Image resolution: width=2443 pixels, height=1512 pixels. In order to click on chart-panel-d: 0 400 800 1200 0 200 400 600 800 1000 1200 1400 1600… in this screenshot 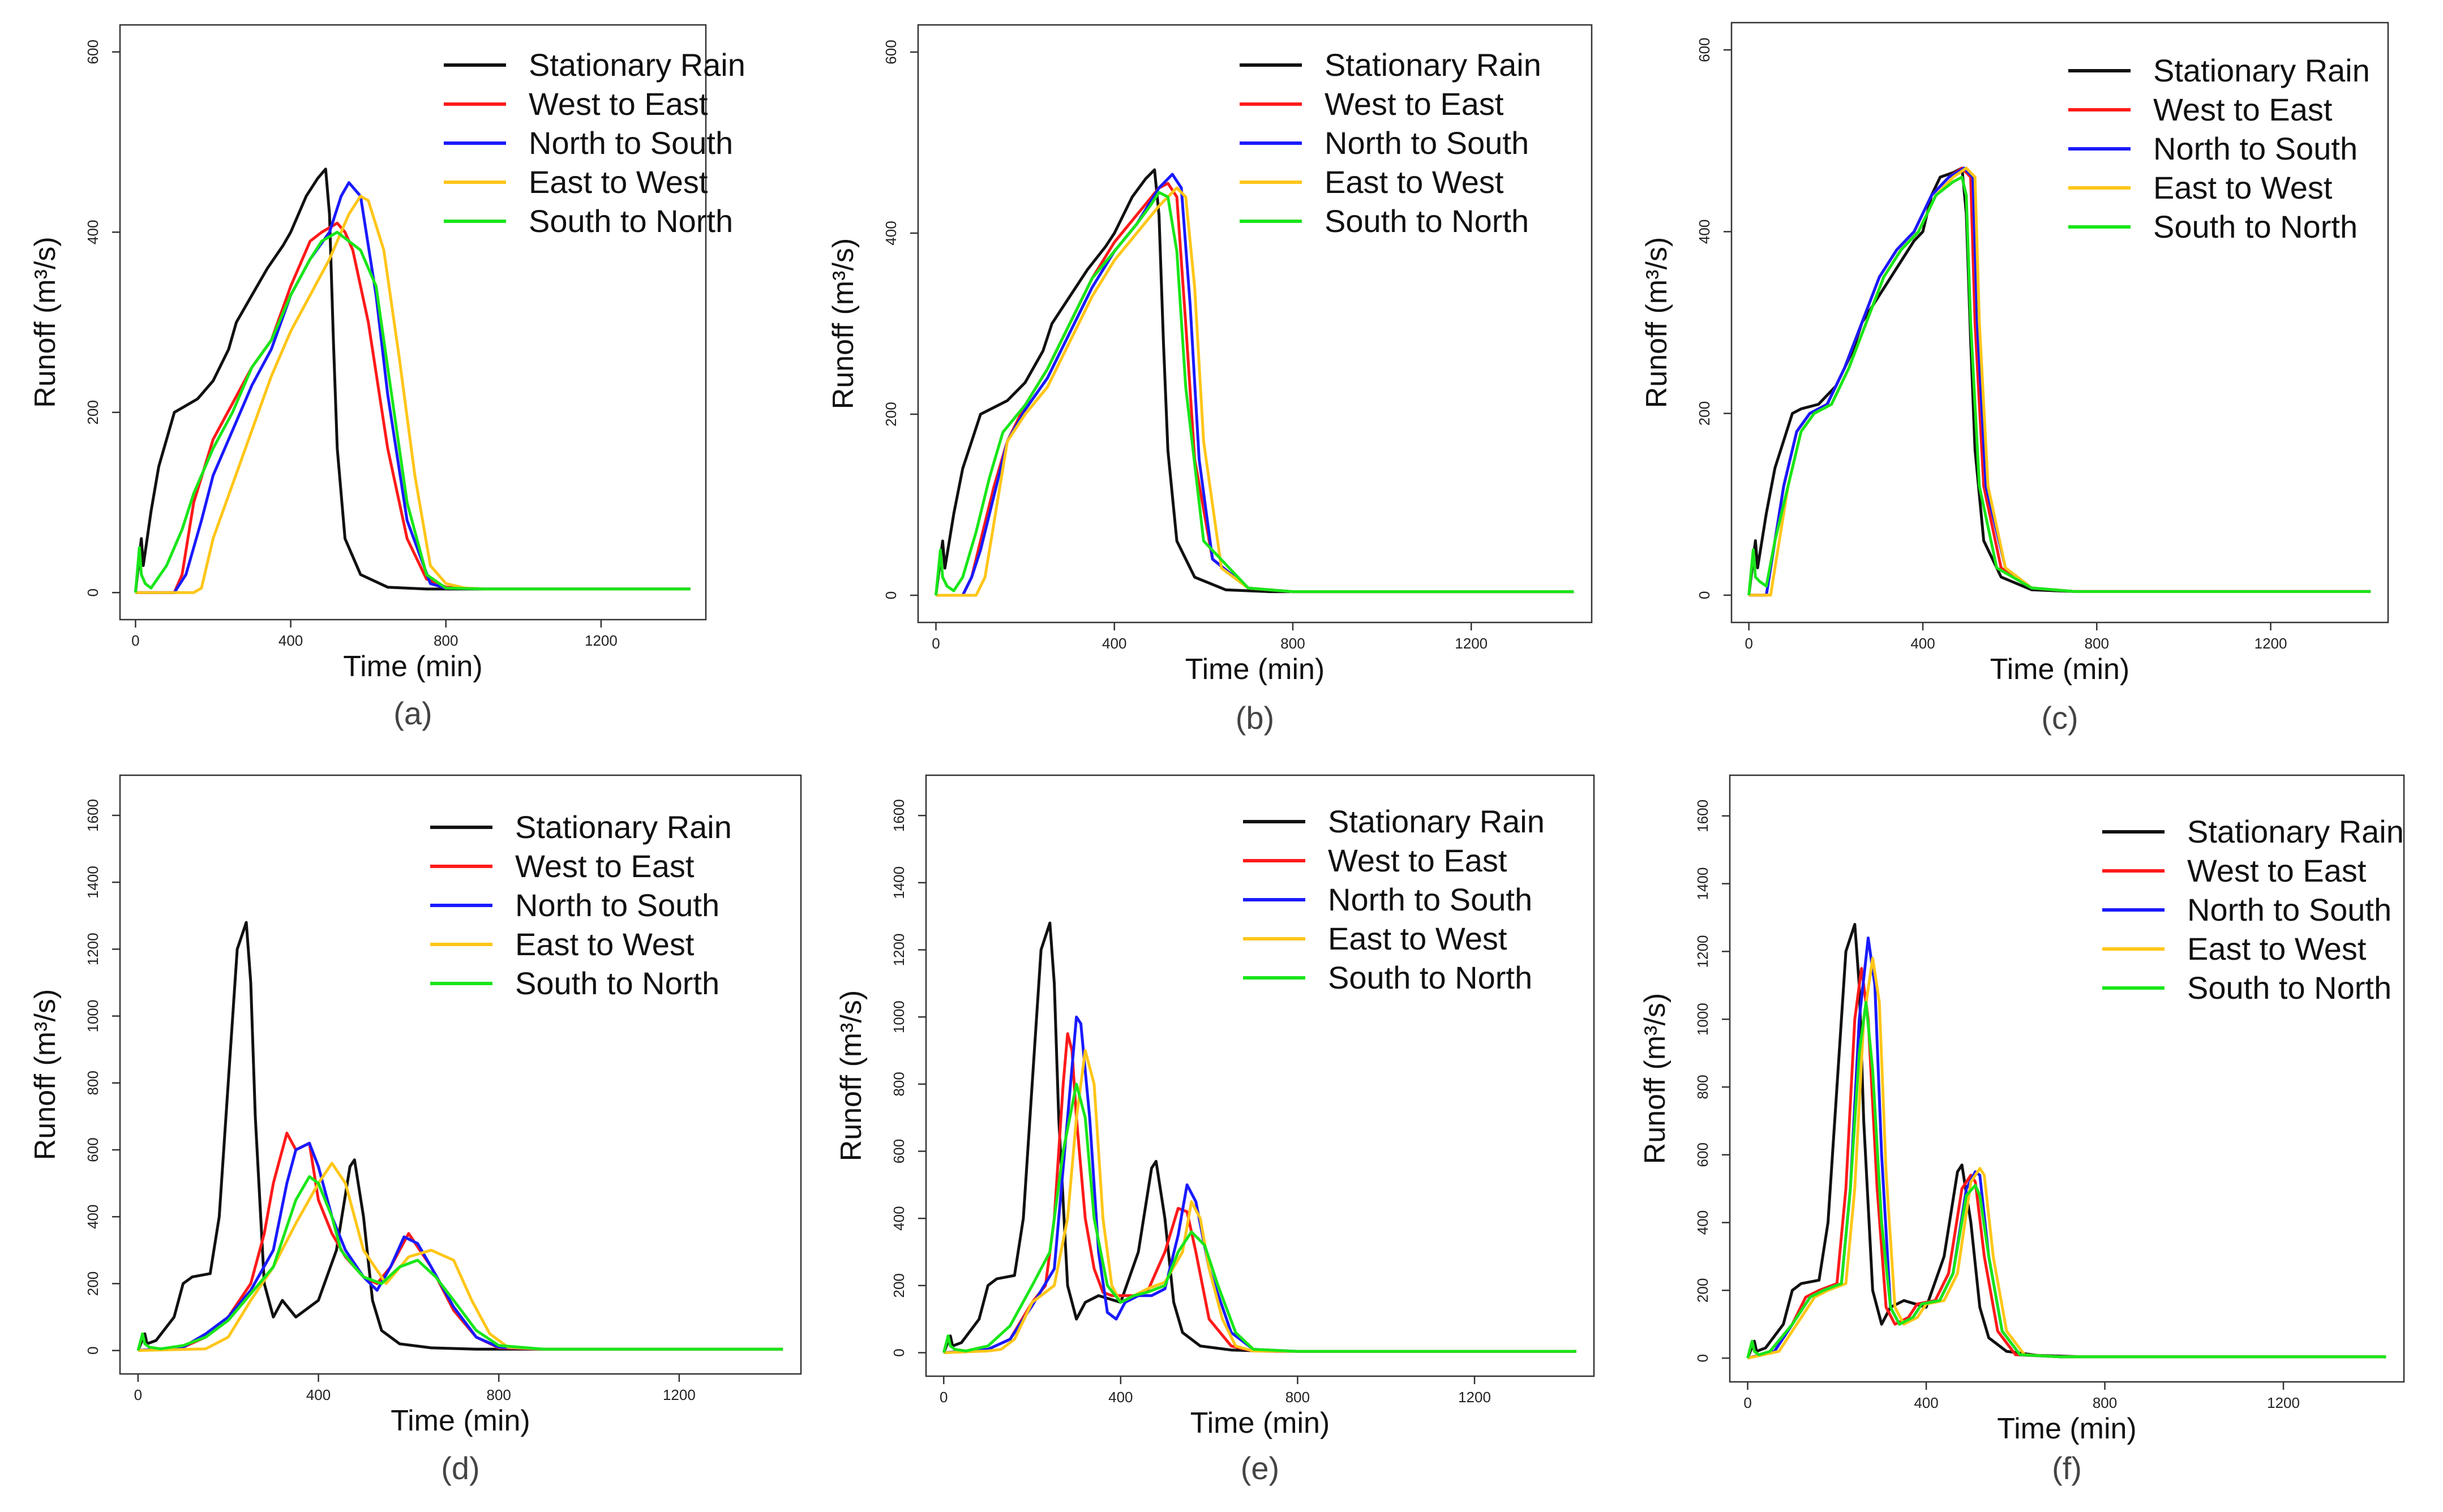, I will do `click(415, 1130)`.